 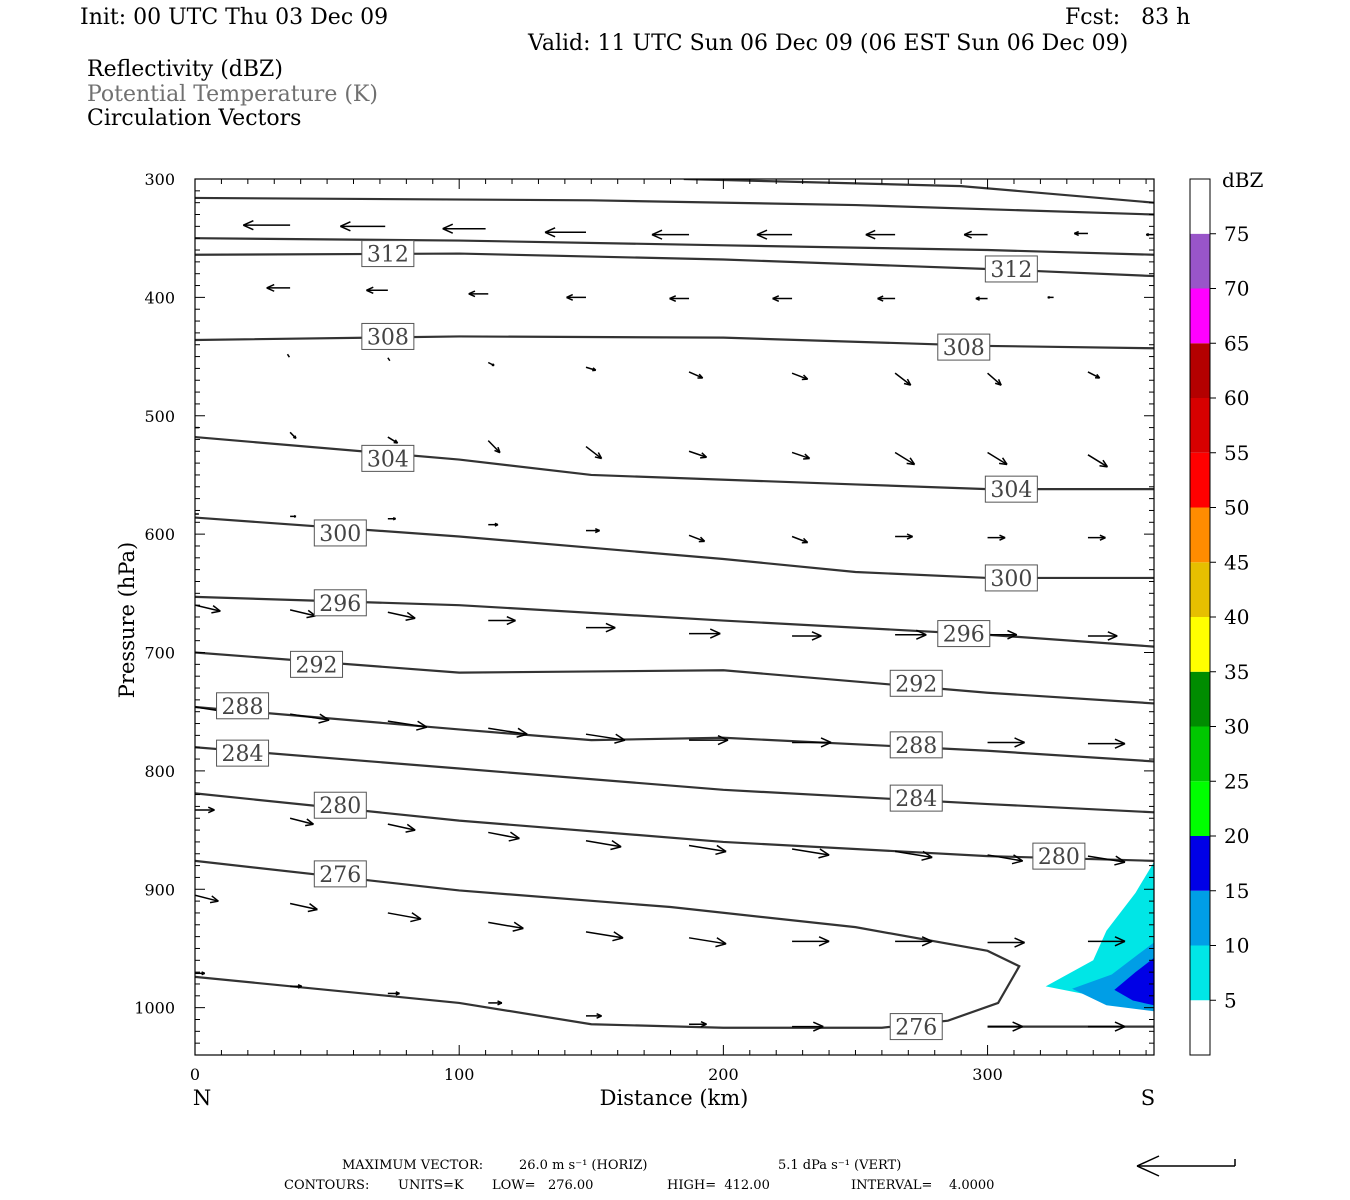 I want to click on contour-label: 276, so click(x=340, y=874).